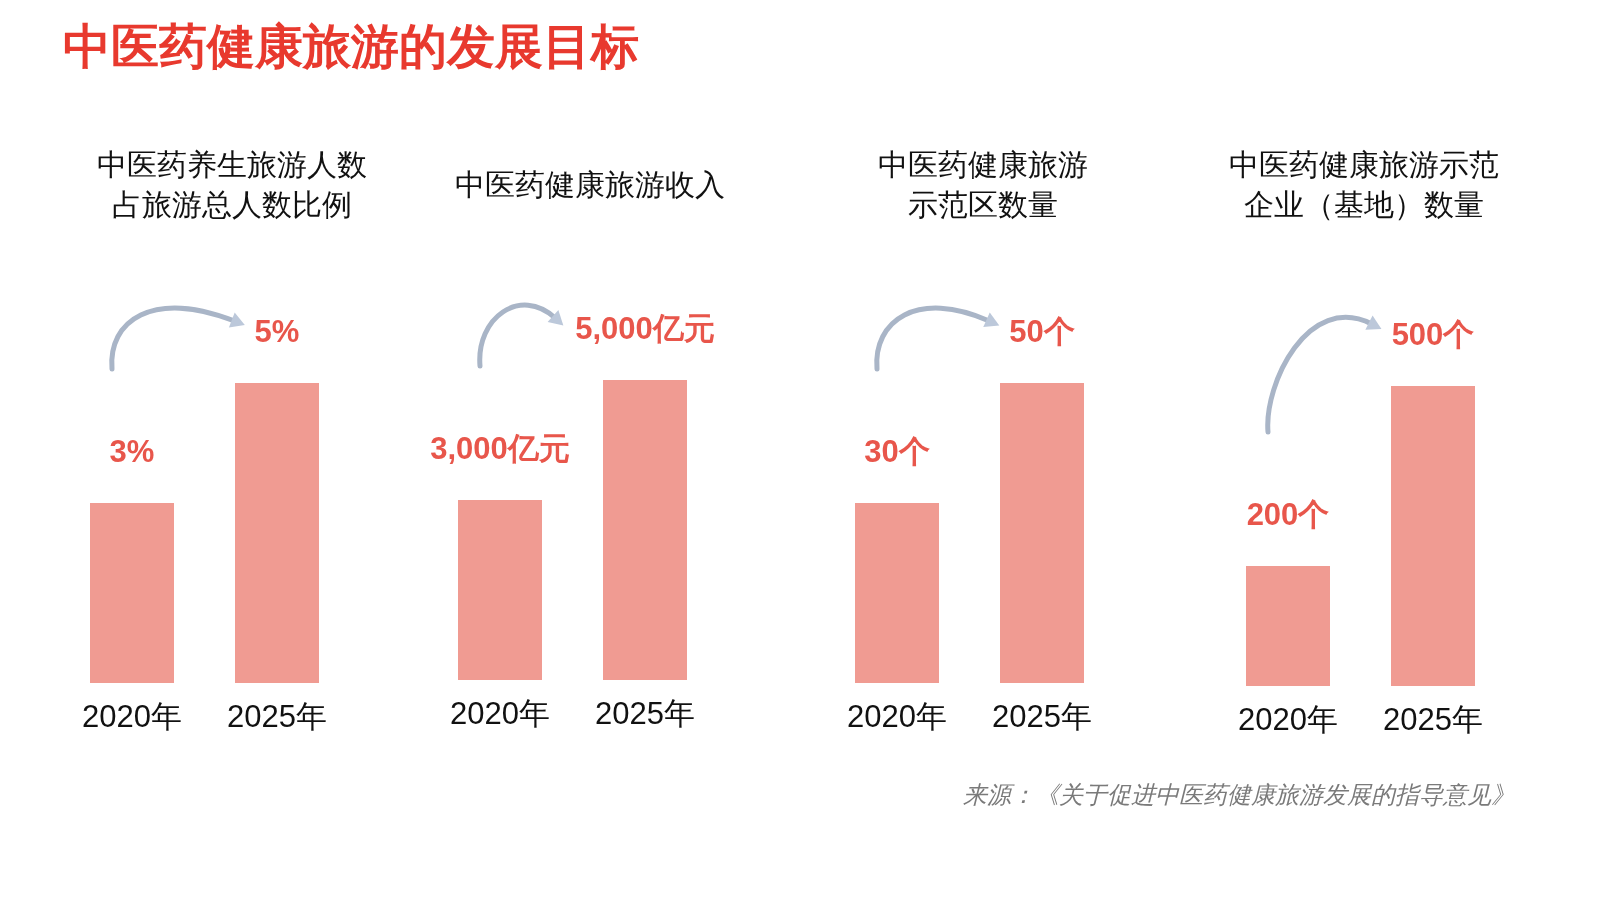 The height and width of the screenshot is (900, 1600). Describe the element at coordinates (1433, 334) in the screenshot. I see `data-label: 500个` at that location.